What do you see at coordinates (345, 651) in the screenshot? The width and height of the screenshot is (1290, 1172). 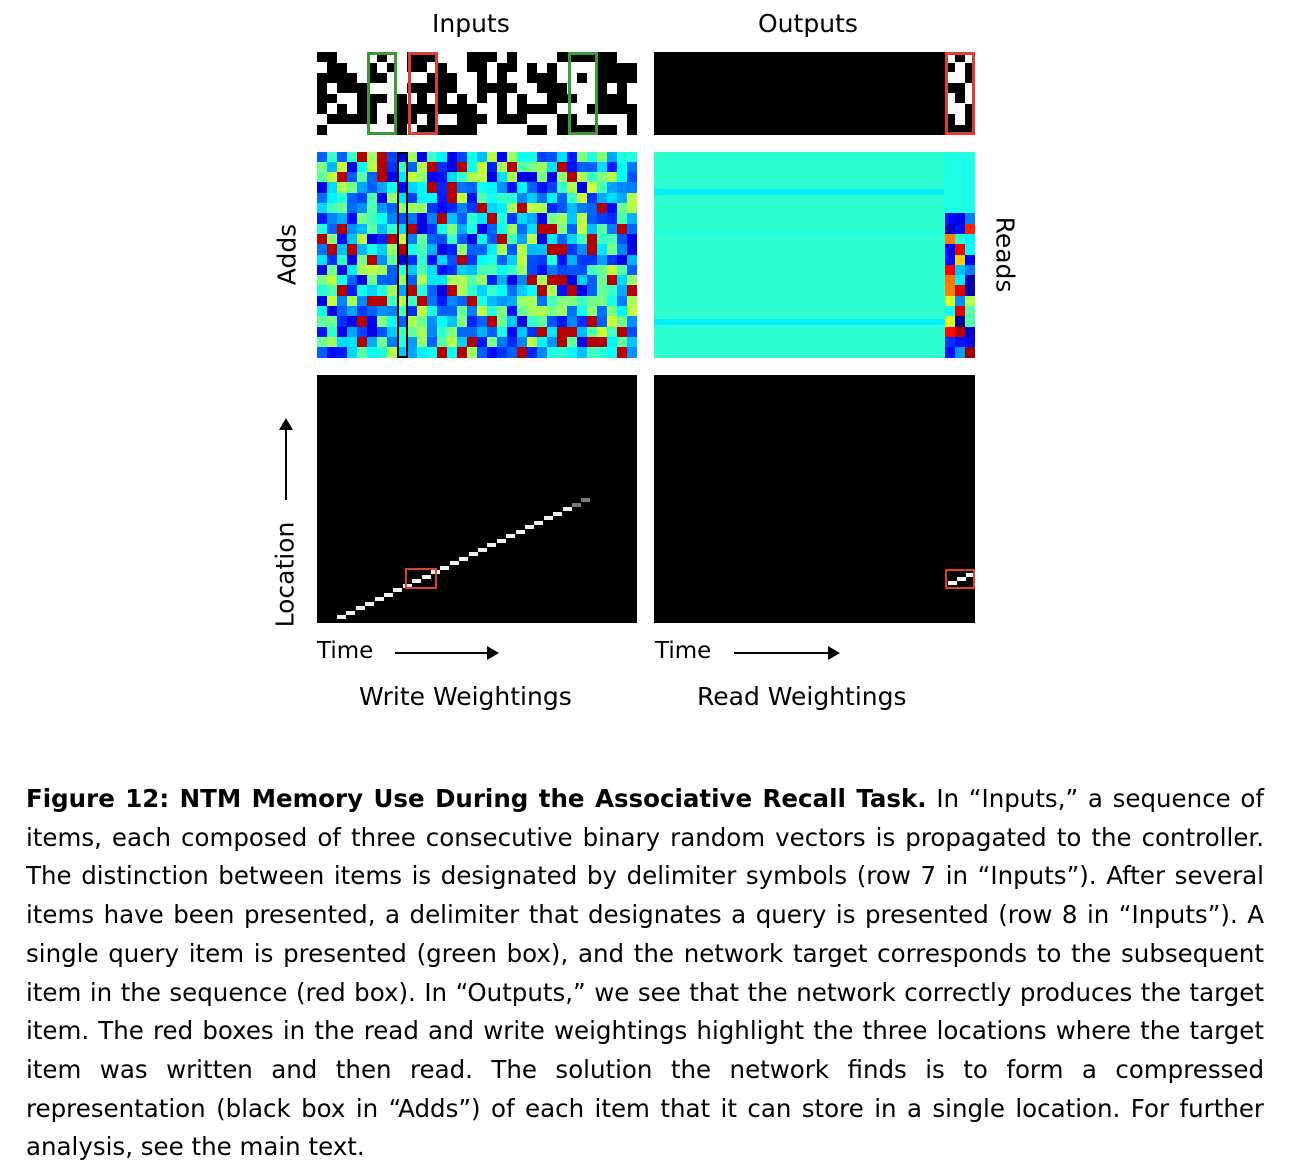 I see `time-label-left: Time` at bounding box center [345, 651].